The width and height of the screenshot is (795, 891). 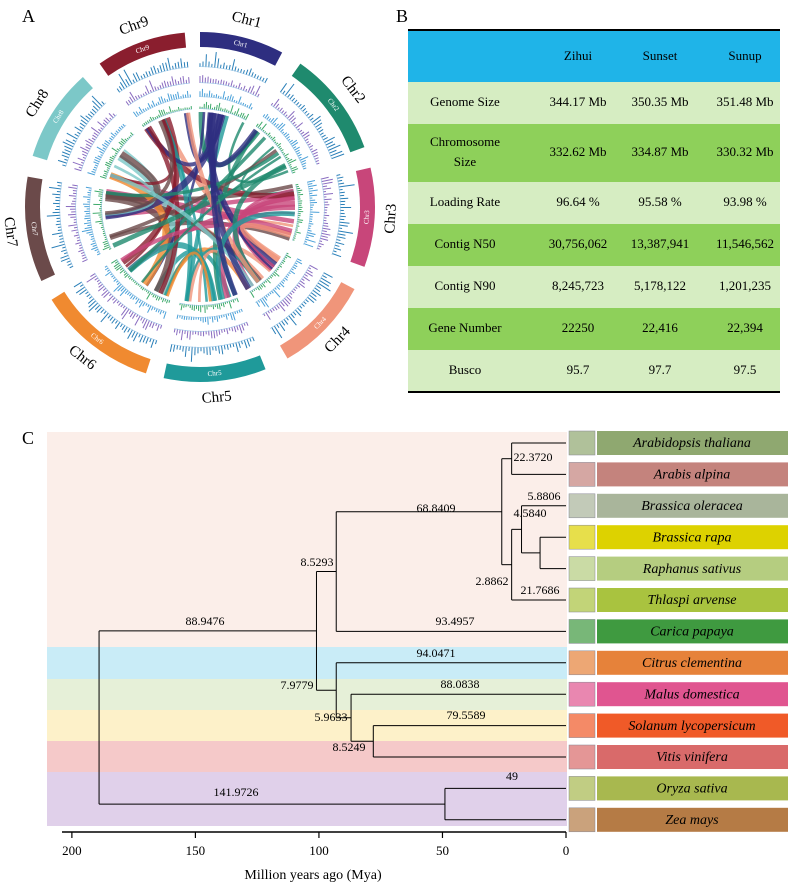 What do you see at coordinates (578, 55) in the screenshot?
I see `column-header: Zihui` at bounding box center [578, 55].